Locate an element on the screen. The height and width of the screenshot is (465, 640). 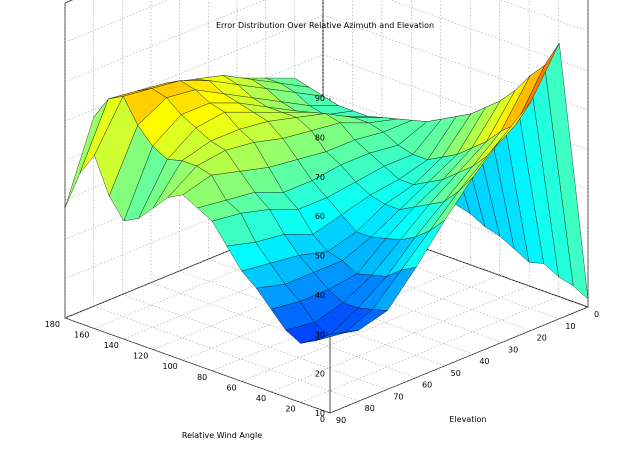
y-tick-label: 30 is located at coordinates (513, 349).